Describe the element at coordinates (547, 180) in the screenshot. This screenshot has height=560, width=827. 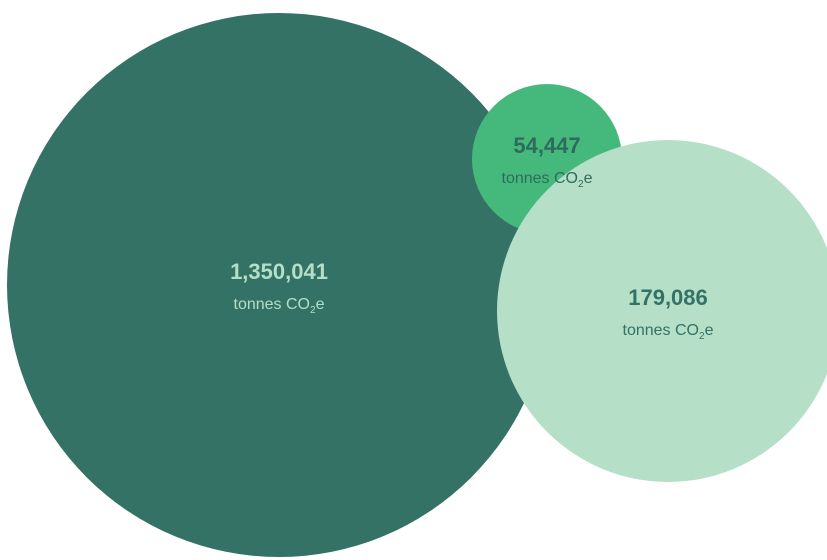
I see `bubble-small-unit: tonnes CO2e` at that location.